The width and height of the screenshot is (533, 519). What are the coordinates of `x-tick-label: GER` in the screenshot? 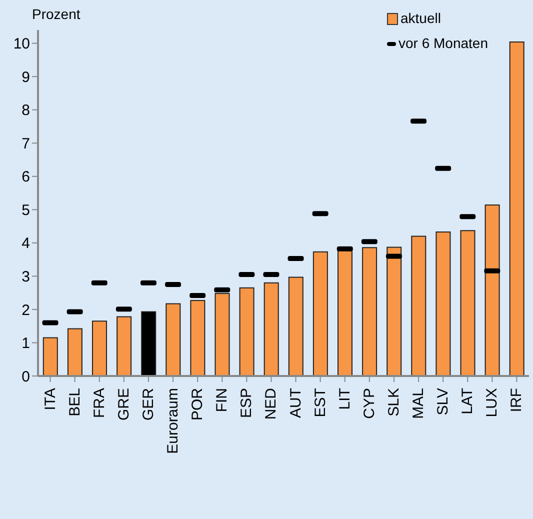 It's located at (148, 404).